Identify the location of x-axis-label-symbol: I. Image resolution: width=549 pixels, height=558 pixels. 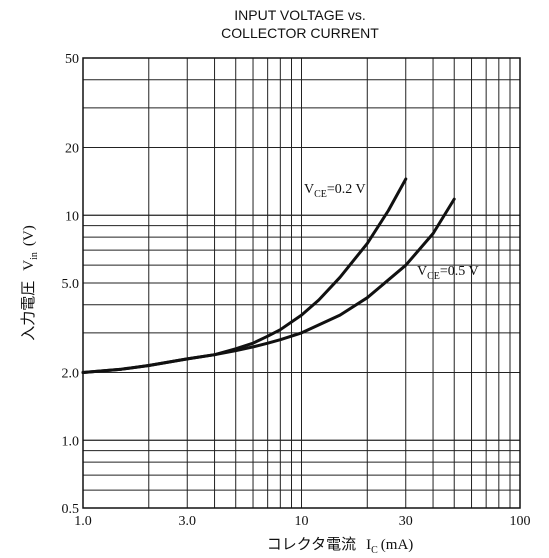
(368, 545).